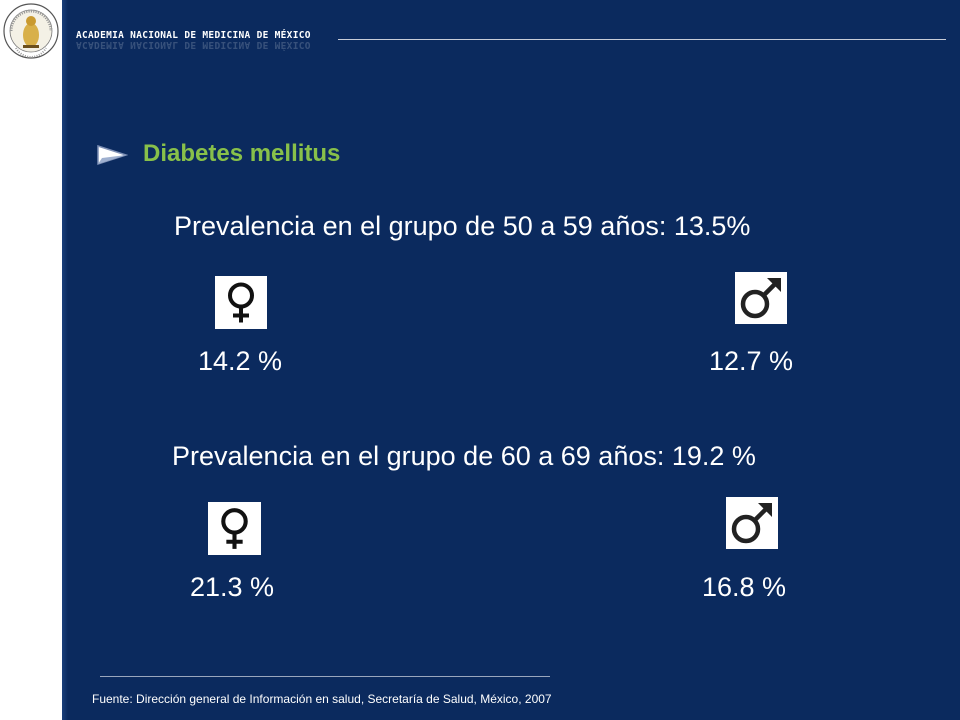 The width and height of the screenshot is (960, 720). Describe the element at coordinates (642, 39) in the screenshot. I see `header-rule` at that location.